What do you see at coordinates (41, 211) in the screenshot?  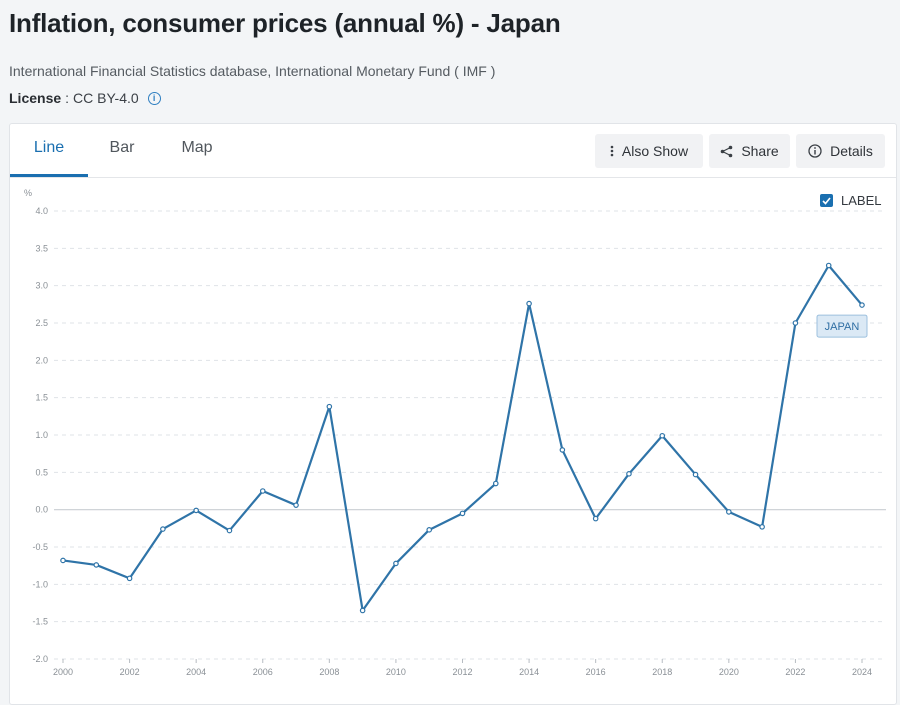 I see `y-tick-label: 4.0` at bounding box center [41, 211].